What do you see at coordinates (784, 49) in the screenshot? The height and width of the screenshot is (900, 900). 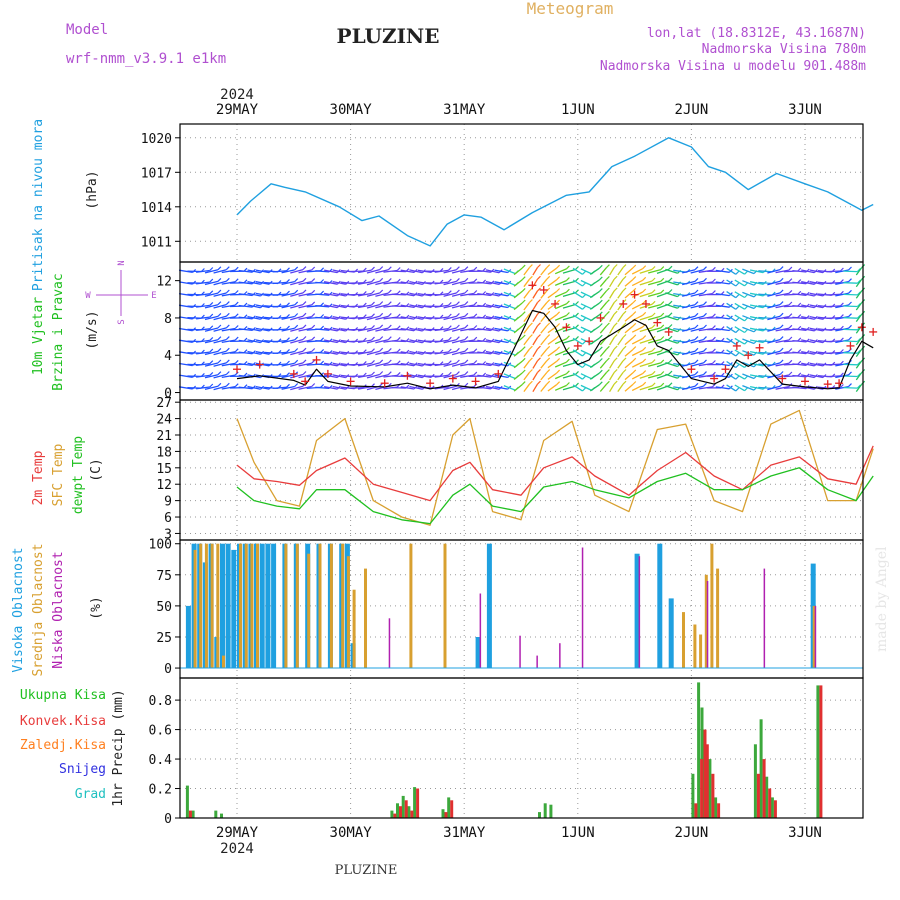 I see `elevation-text: Nadmorska Visina 780m` at bounding box center [784, 49].